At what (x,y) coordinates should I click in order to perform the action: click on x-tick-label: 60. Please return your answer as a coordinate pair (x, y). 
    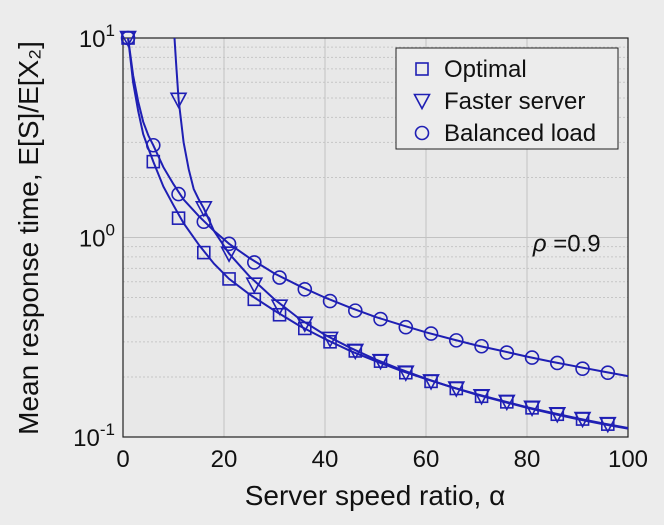
    Looking at the image, I should click on (426, 459).